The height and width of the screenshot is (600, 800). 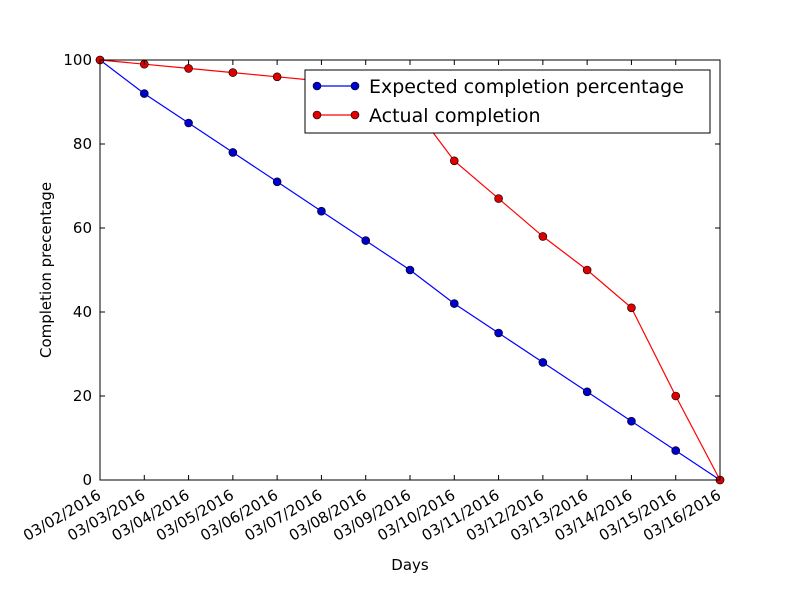 I want to click on legend-box, so click(x=507, y=101).